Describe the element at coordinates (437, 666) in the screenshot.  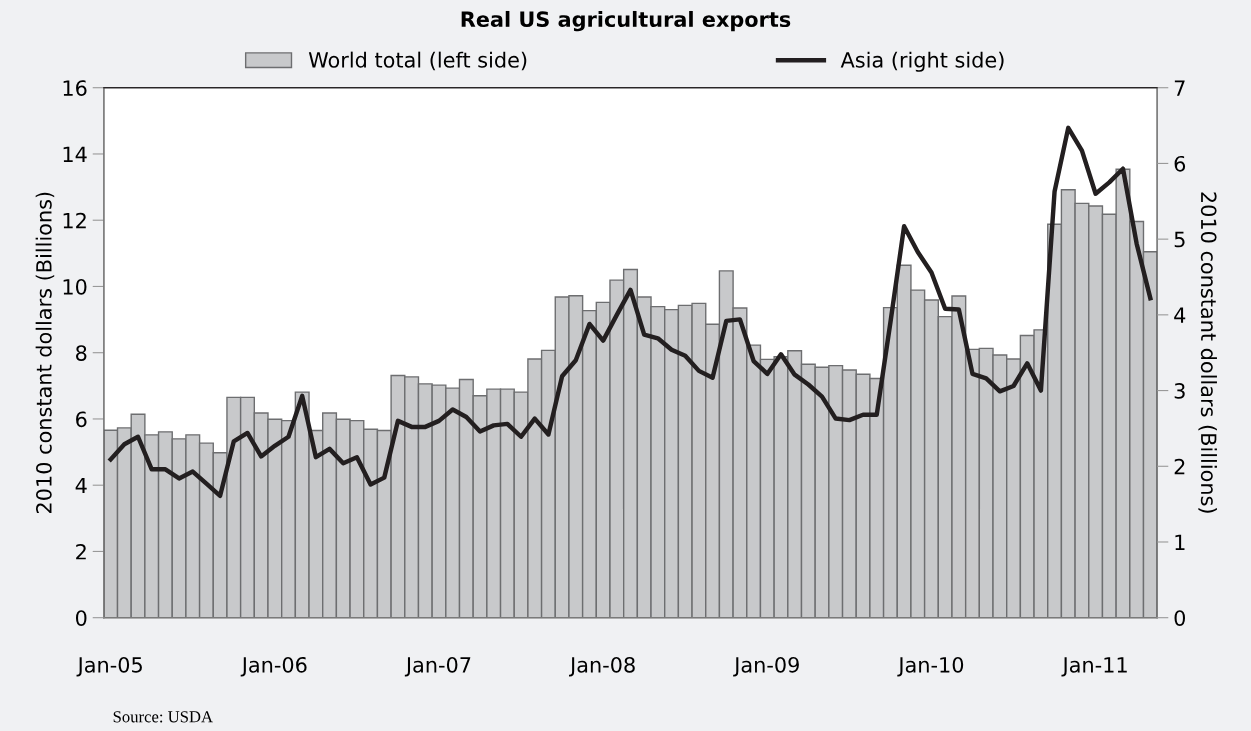
I see `x-tick-label: Jan-07` at that location.